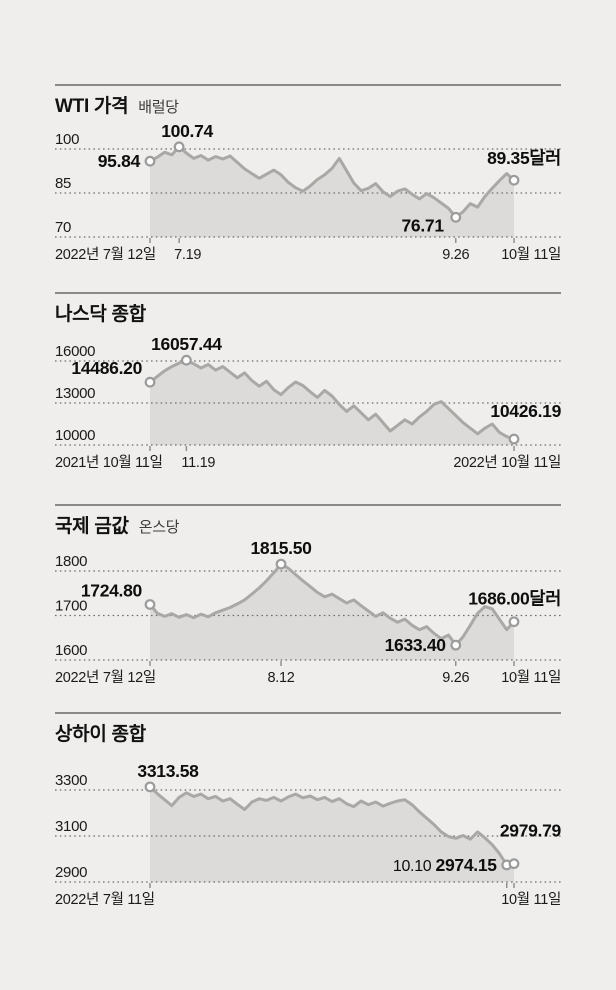  I want to click on value-annotation: 14486.20, so click(106, 368).